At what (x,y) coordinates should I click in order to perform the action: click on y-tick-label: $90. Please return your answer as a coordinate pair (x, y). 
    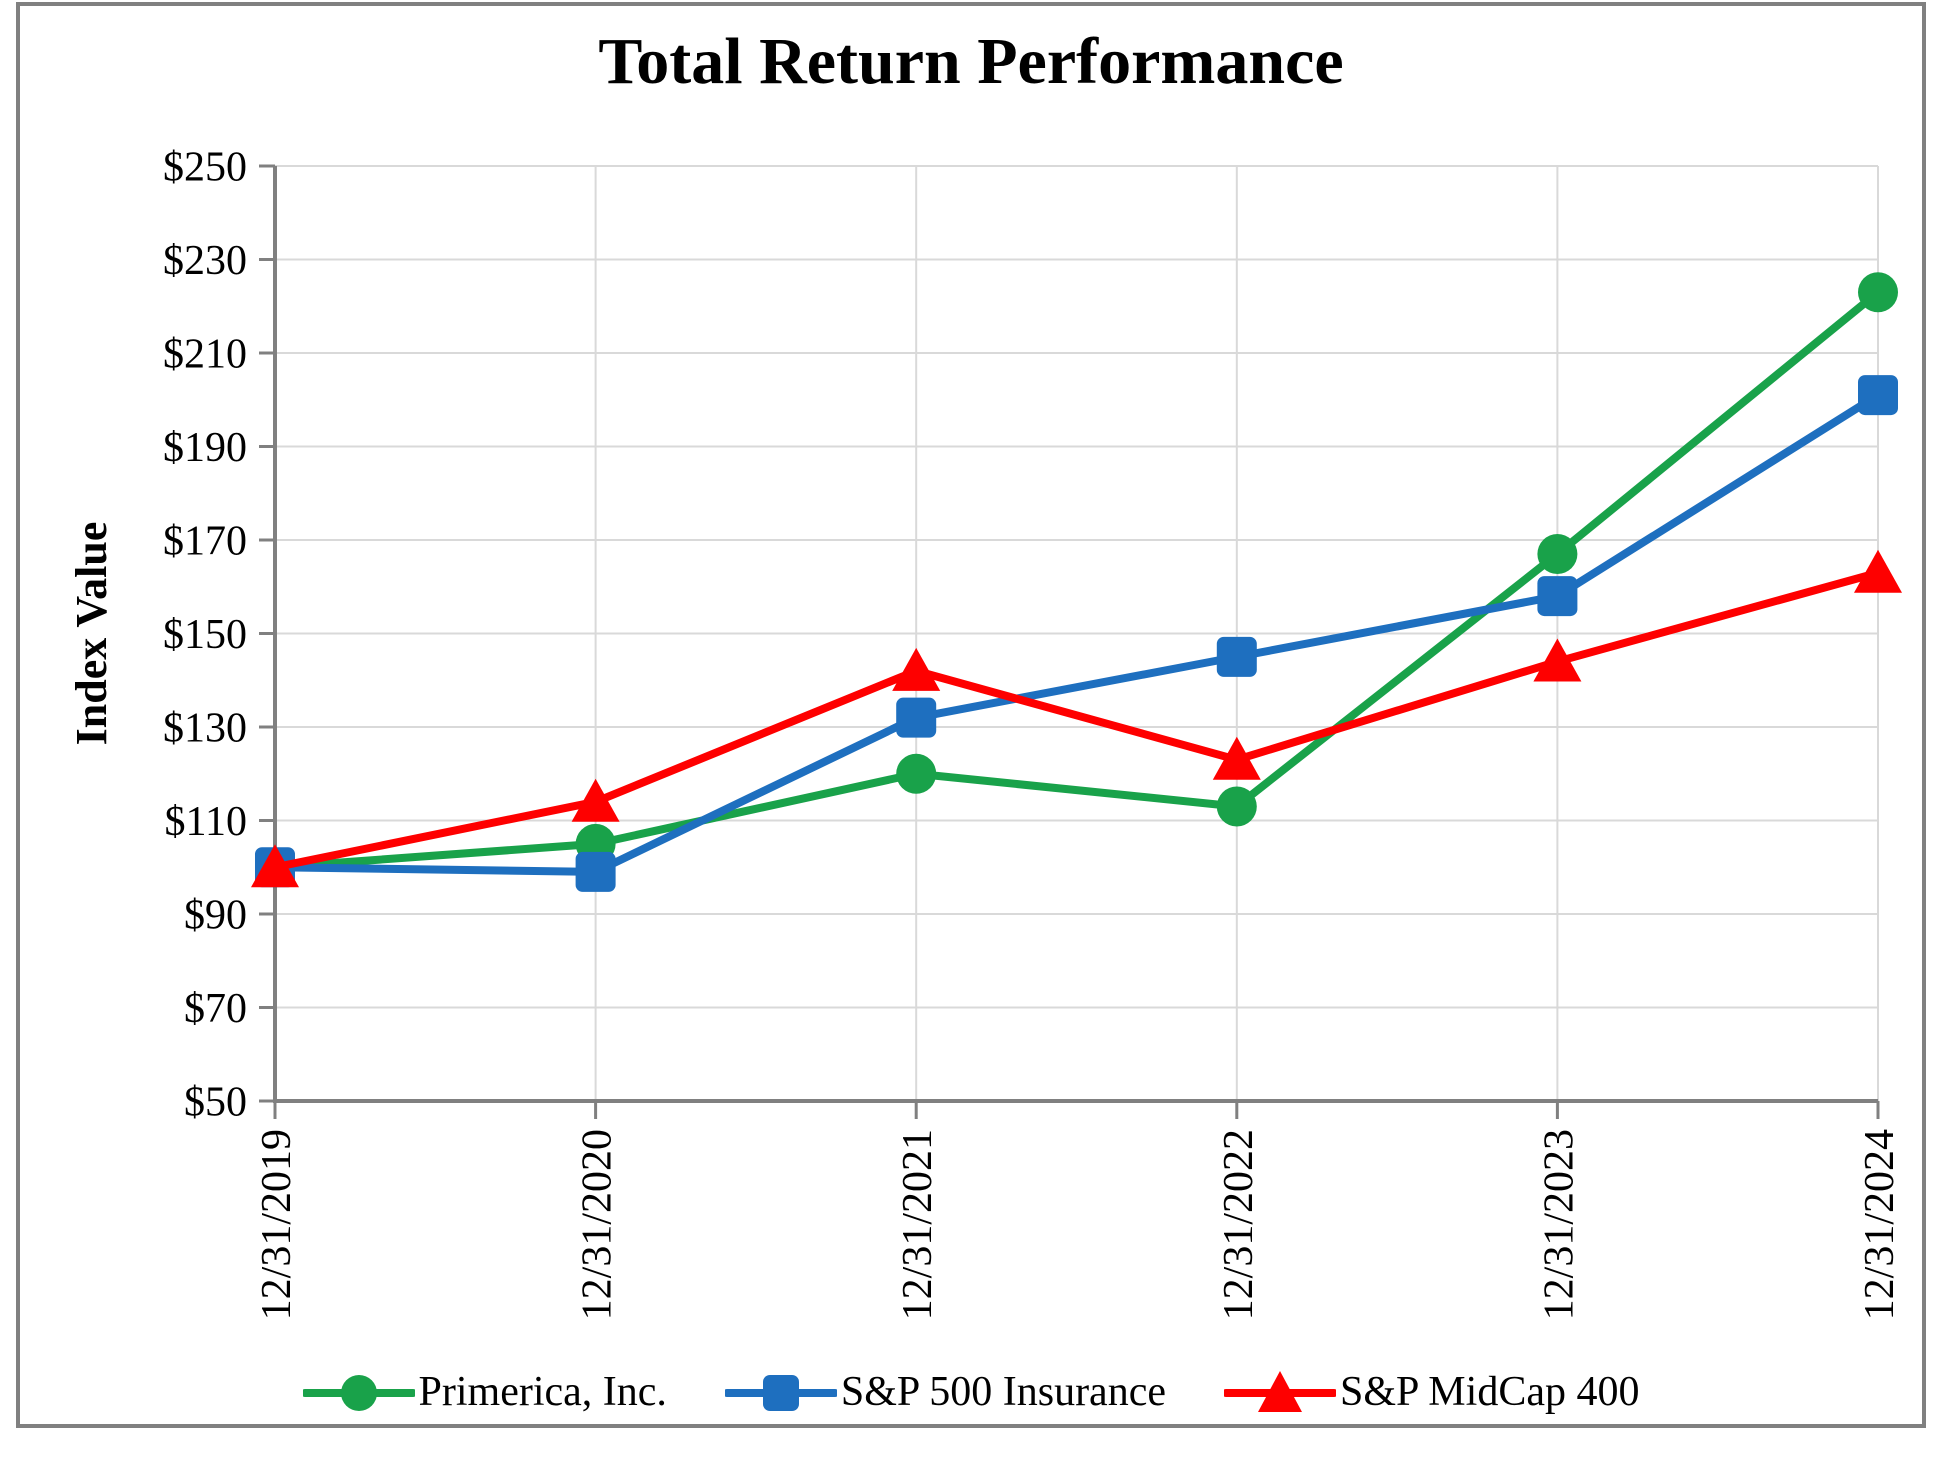
    Looking at the image, I should click on (215, 916).